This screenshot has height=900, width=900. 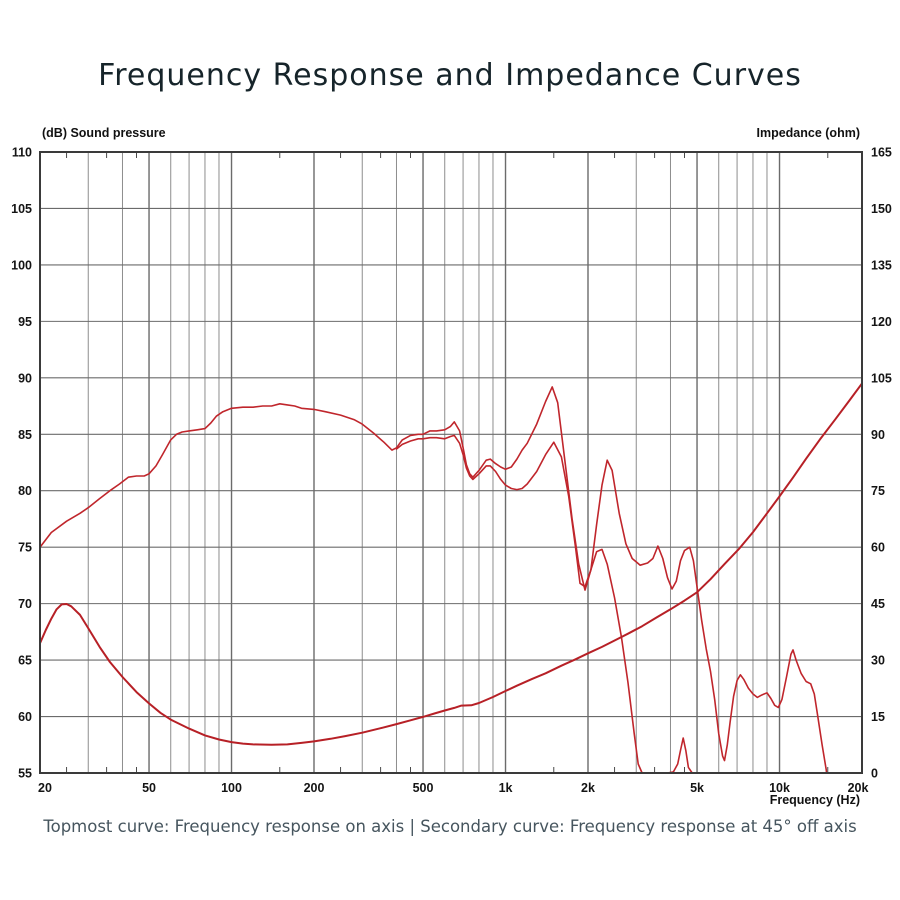 What do you see at coordinates (808, 133) in the screenshot?
I see `right-axis-title: Impedance (ohm)` at bounding box center [808, 133].